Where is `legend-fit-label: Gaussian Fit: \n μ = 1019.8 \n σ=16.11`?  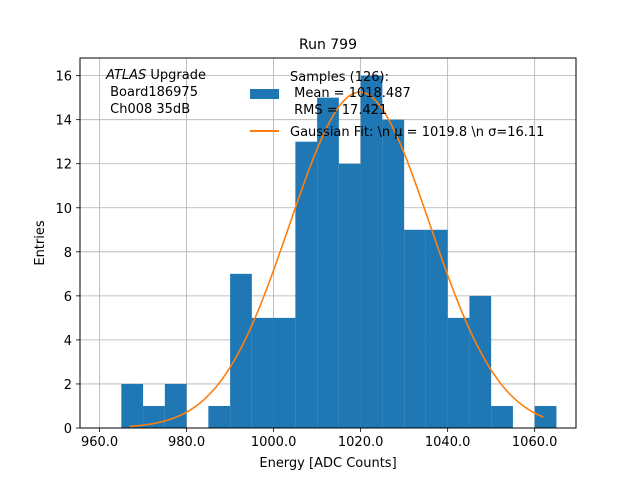 legend-fit-label: Gaussian Fit: \n μ = 1019.8 \n σ=16.11 is located at coordinates (417, 132).